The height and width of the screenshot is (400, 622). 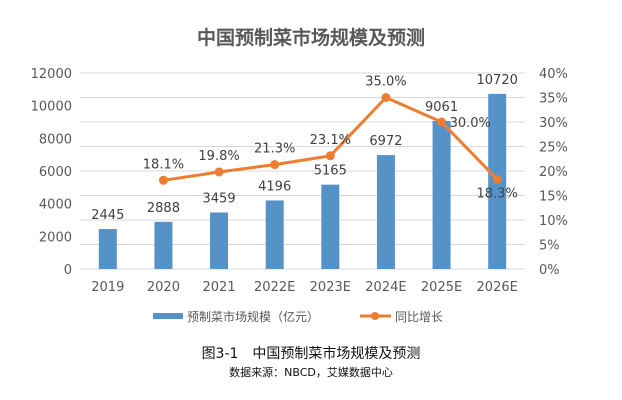 I want to click on bar-data-label: 9061, so click(x=441, y=107).